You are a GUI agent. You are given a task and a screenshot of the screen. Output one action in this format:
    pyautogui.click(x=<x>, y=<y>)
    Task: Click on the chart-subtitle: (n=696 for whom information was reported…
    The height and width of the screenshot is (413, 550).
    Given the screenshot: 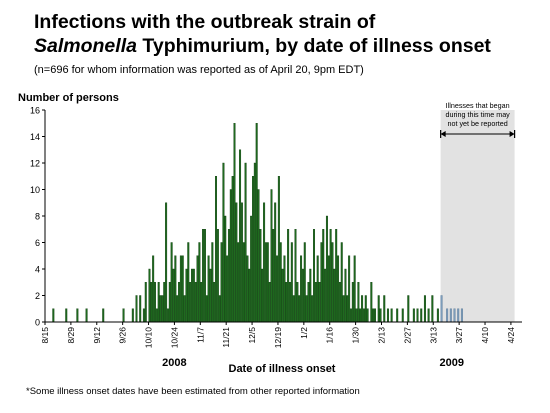 What is the action you would take?
    pyautogui.click(x=199, y=70)
    